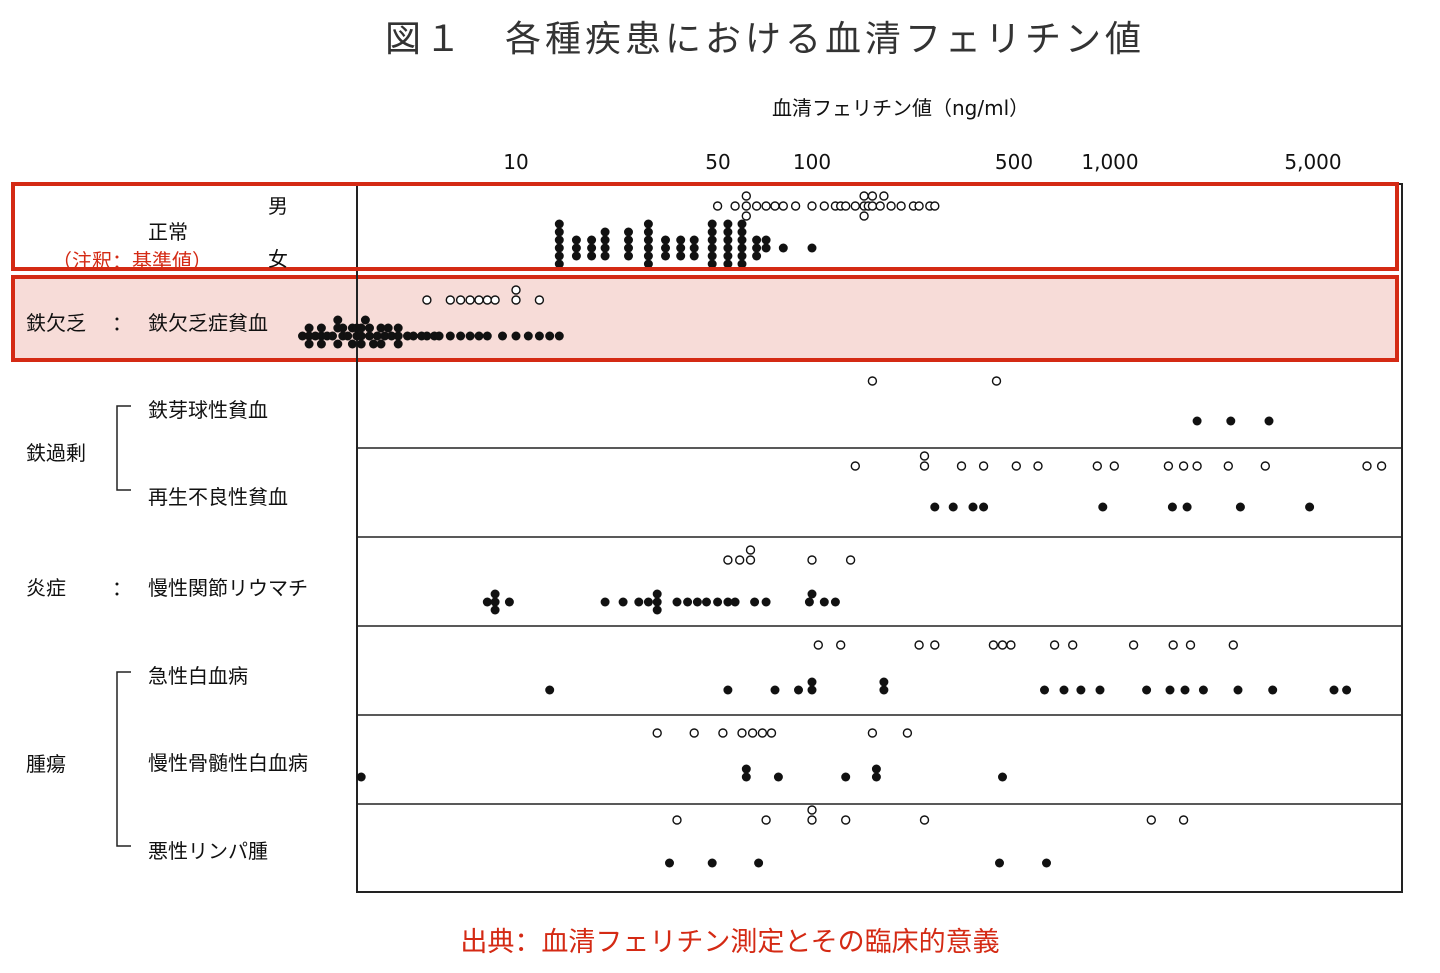 This screenshot has width=1440, height=973. Describe the element at coordinates (56, 323) in the screenshot. I see `category-iron-deficiency: 鉄欠乏` at that location.